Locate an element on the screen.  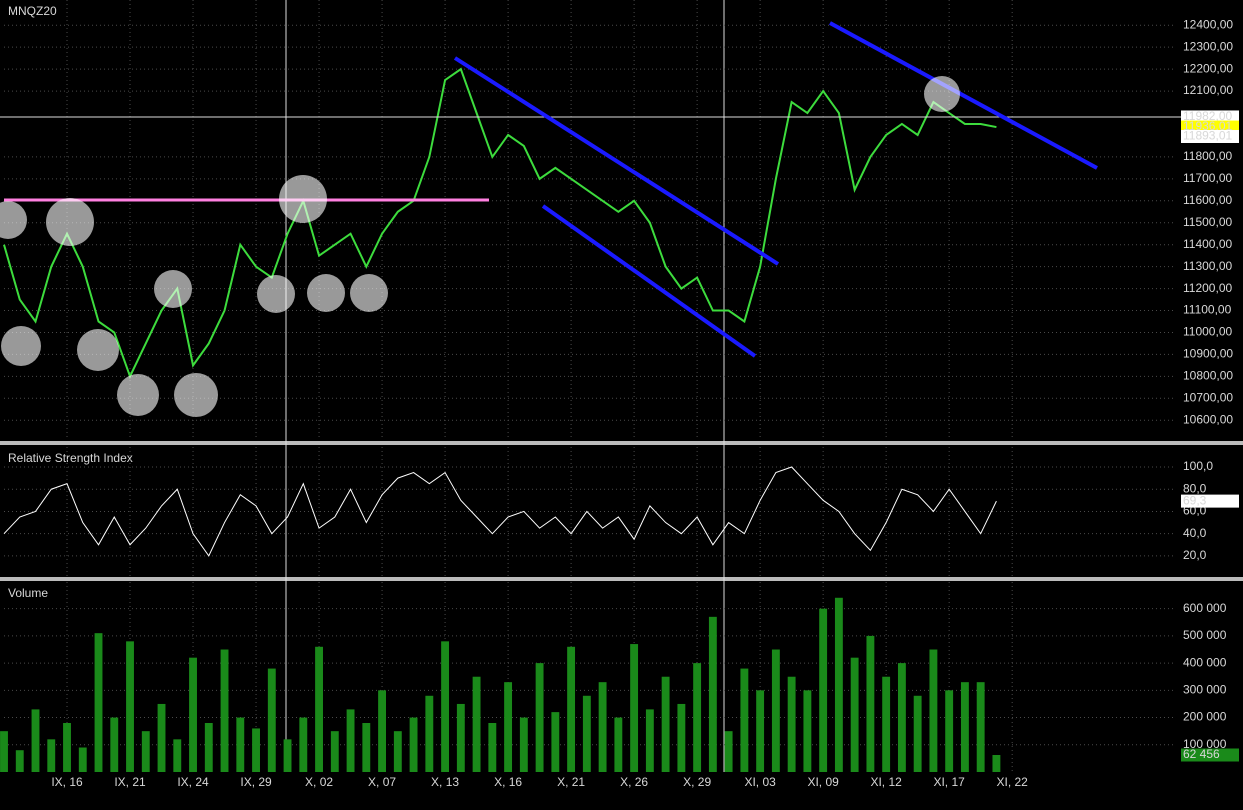
y-tick-label: 10700,00 is located at coordinates (1208, 397).